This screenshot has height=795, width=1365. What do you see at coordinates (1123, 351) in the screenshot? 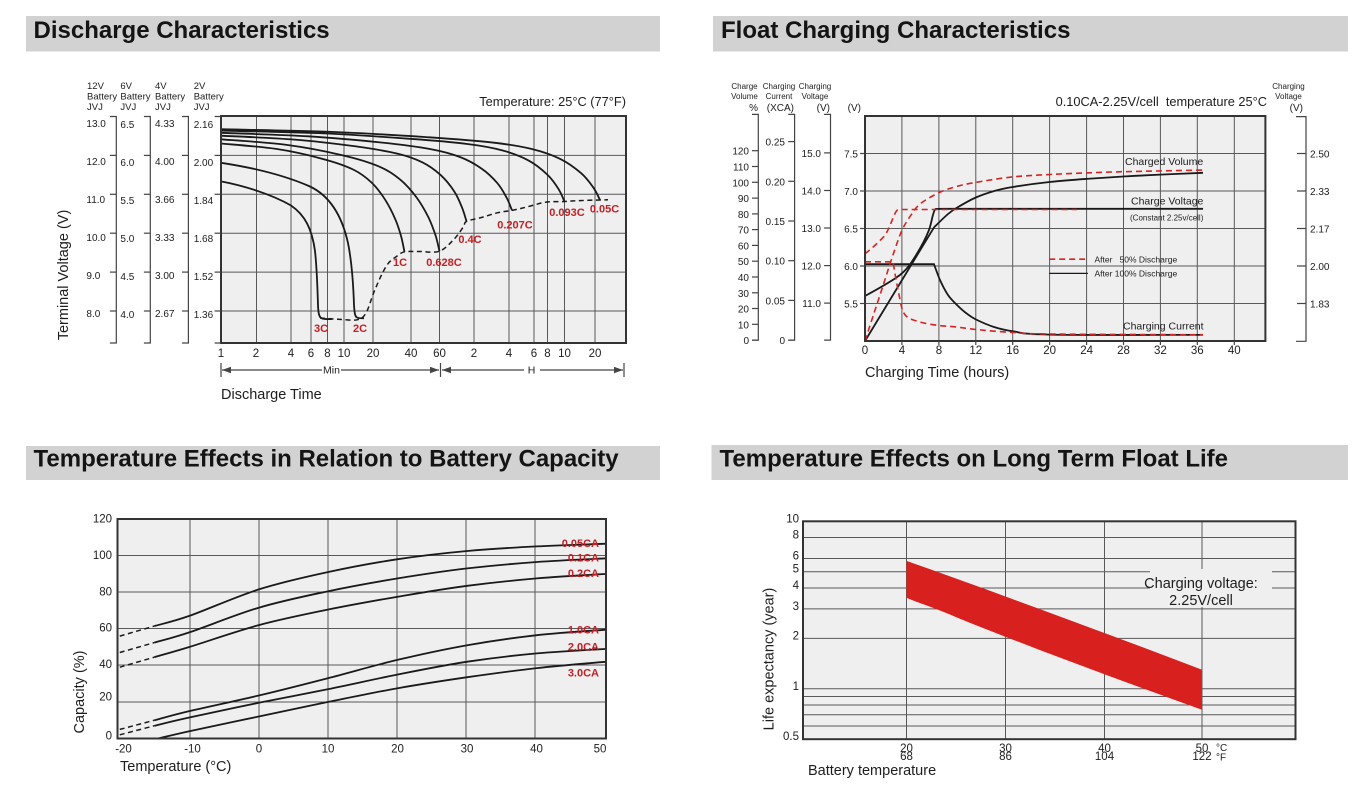
I see `svg-text: 28` at bounding box center [1123, 351].